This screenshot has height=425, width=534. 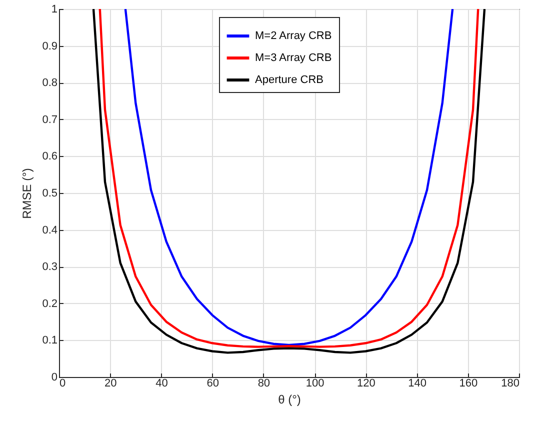 What do you see at coordinates (315, 384) in the screenshot?
I see `x-tick-label: 100` at bounding box center [315, 384].